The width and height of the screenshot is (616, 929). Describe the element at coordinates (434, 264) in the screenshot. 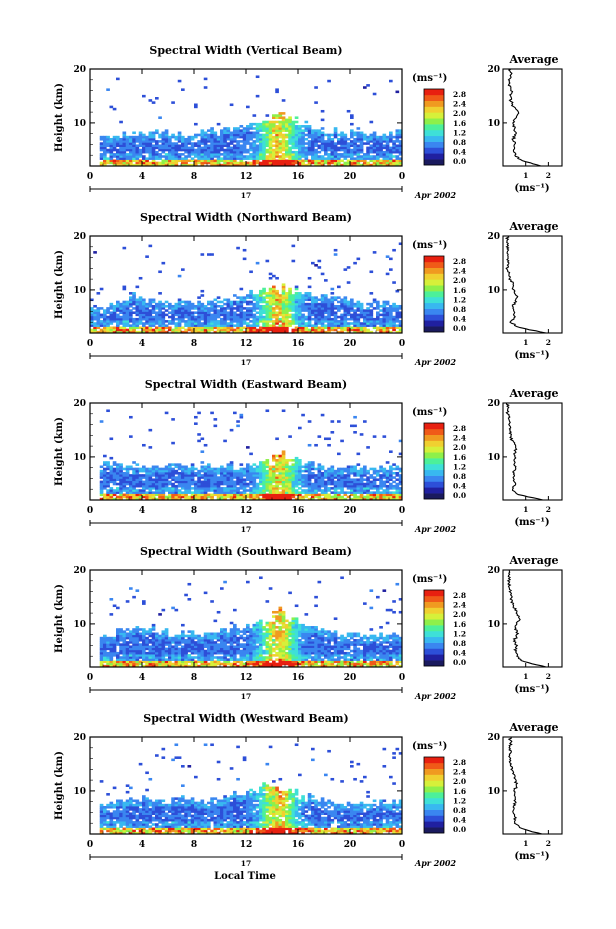

I see `colorbar-segment` at that location.